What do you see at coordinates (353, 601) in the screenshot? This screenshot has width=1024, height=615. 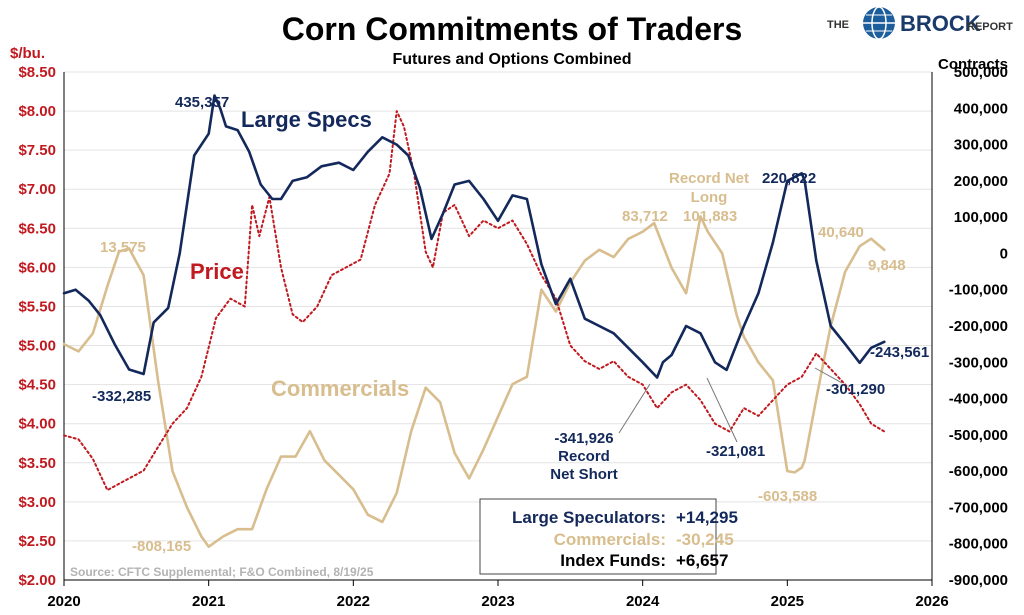 I see `x-tick-label: 2022` at bounding box center [353, 601].